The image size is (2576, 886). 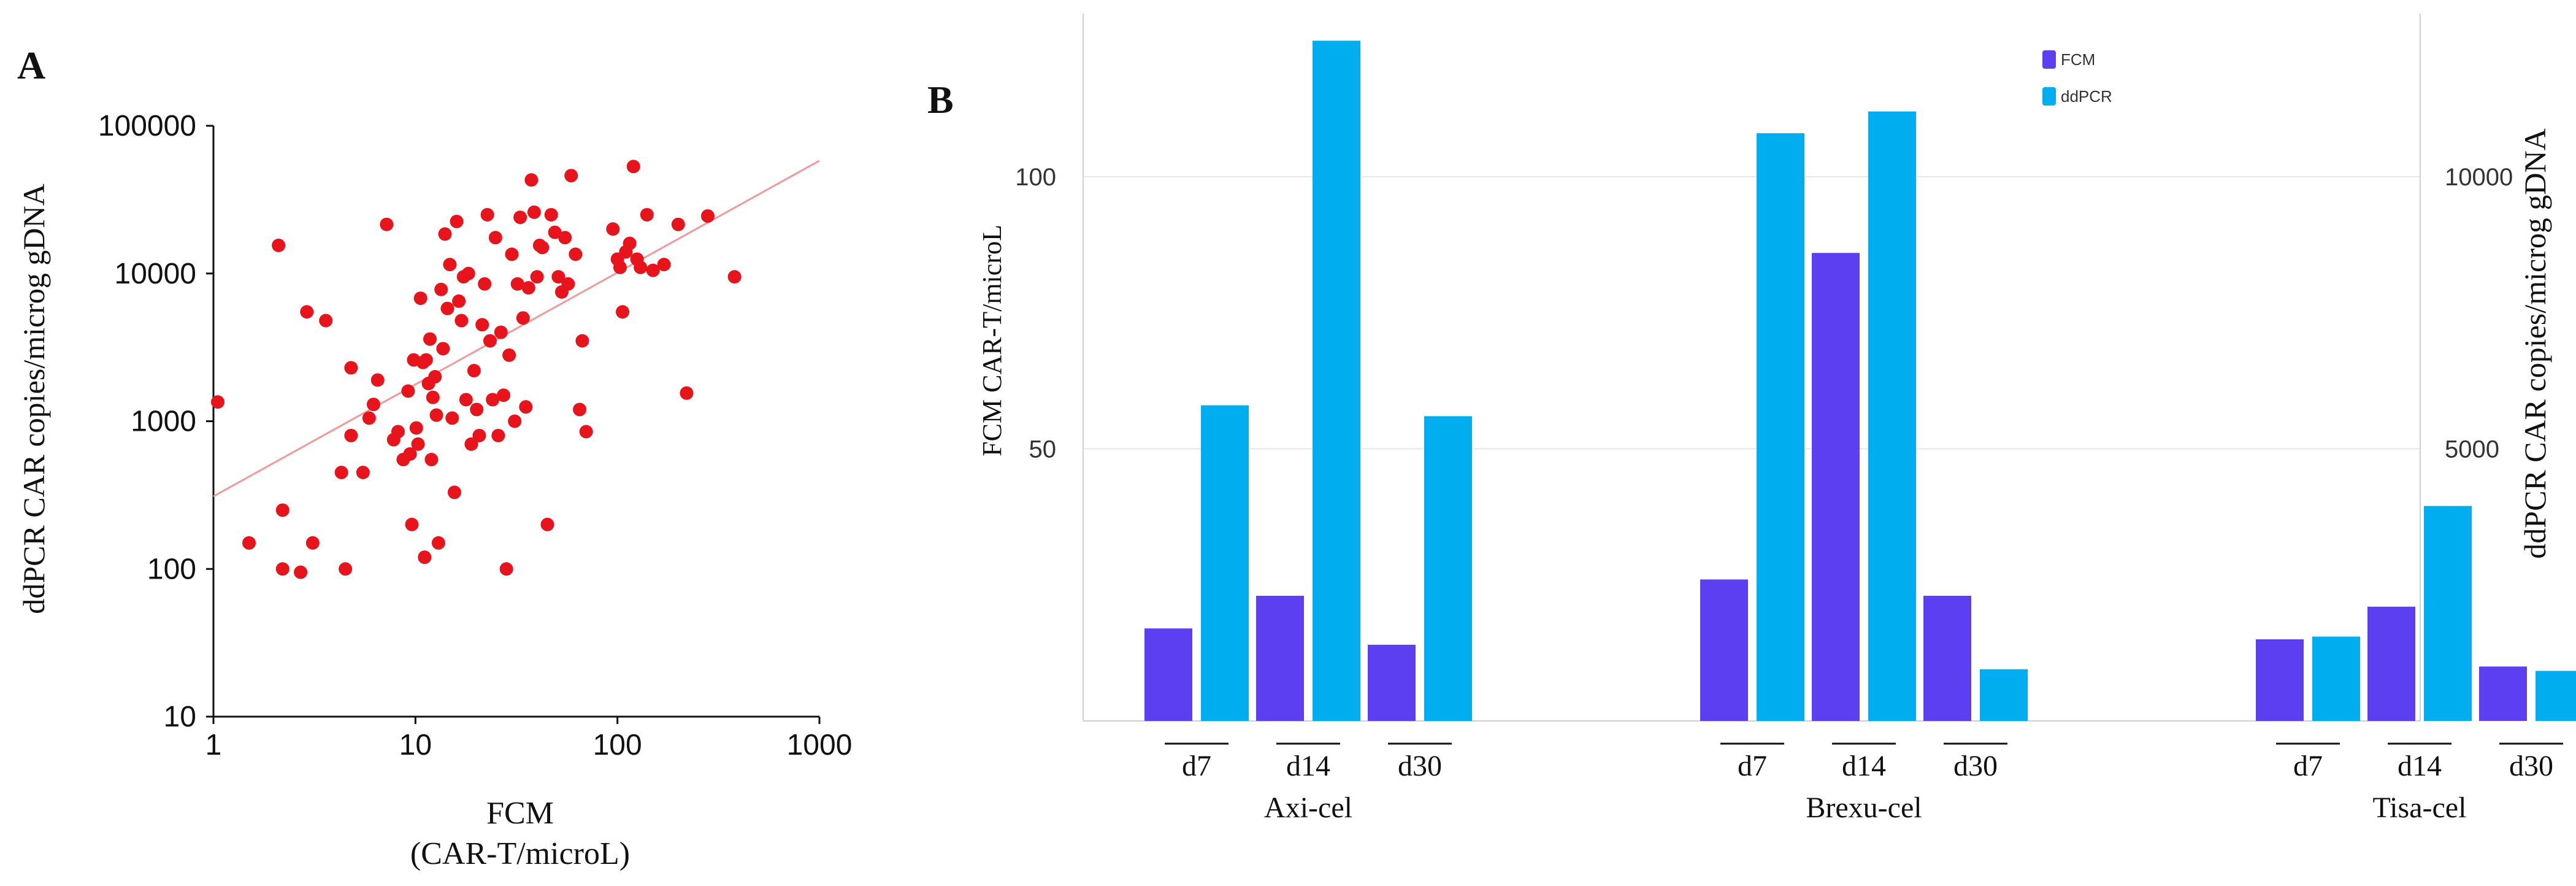 I want to click on x-axis-label: FCM, so click(x=520, y=813).